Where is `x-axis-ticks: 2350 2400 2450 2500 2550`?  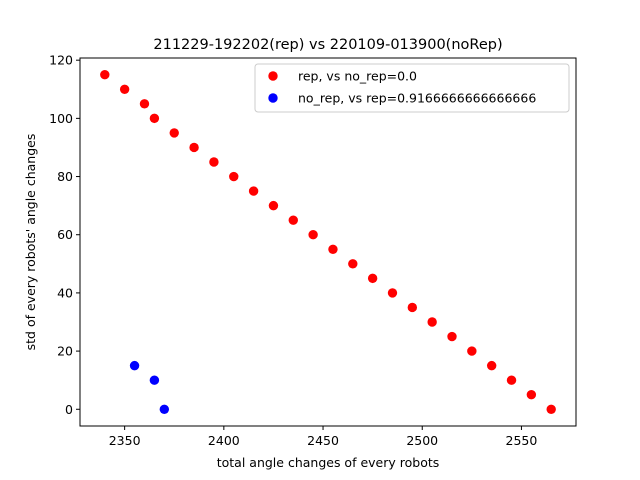
x-axis-ticks: 2350 2400 2450 2500 2550 is located at coordinates (323, 437).